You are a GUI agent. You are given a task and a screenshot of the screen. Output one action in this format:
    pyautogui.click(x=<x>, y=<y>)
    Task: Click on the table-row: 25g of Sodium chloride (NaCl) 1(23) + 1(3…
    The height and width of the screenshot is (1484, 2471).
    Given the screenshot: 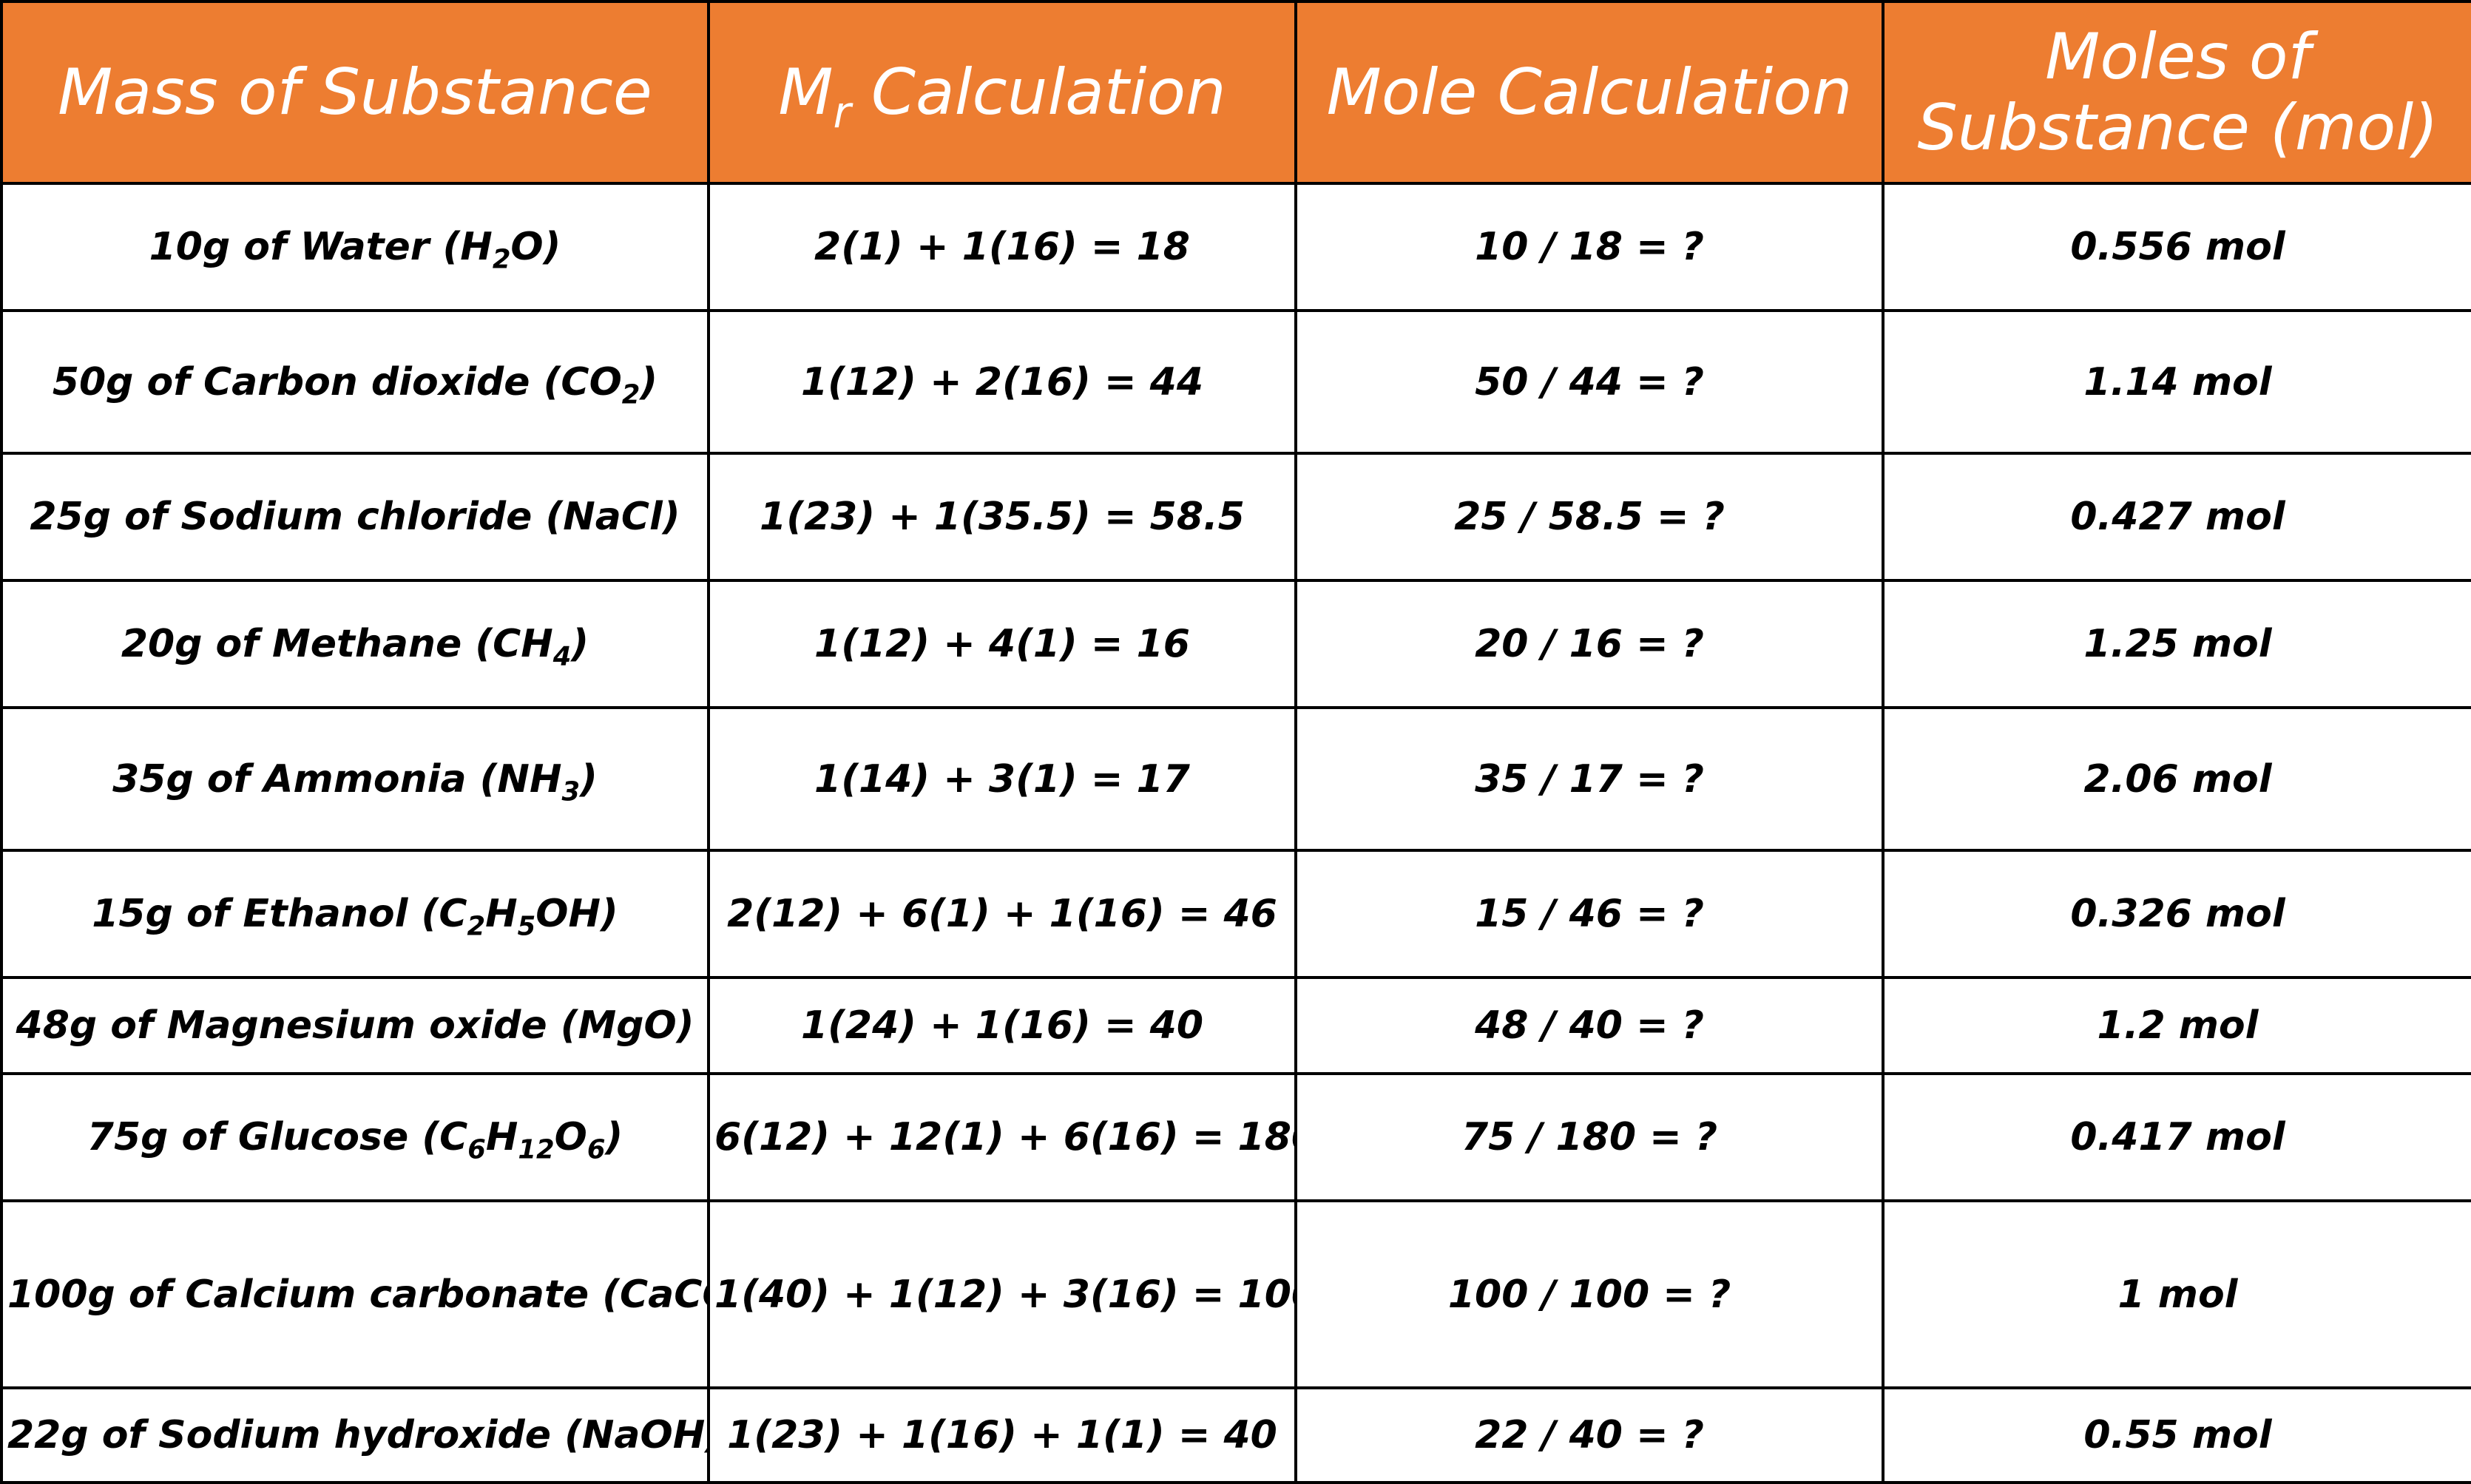 What is the action you would take?
    pyautogui.click(x=1235, y=517)
    